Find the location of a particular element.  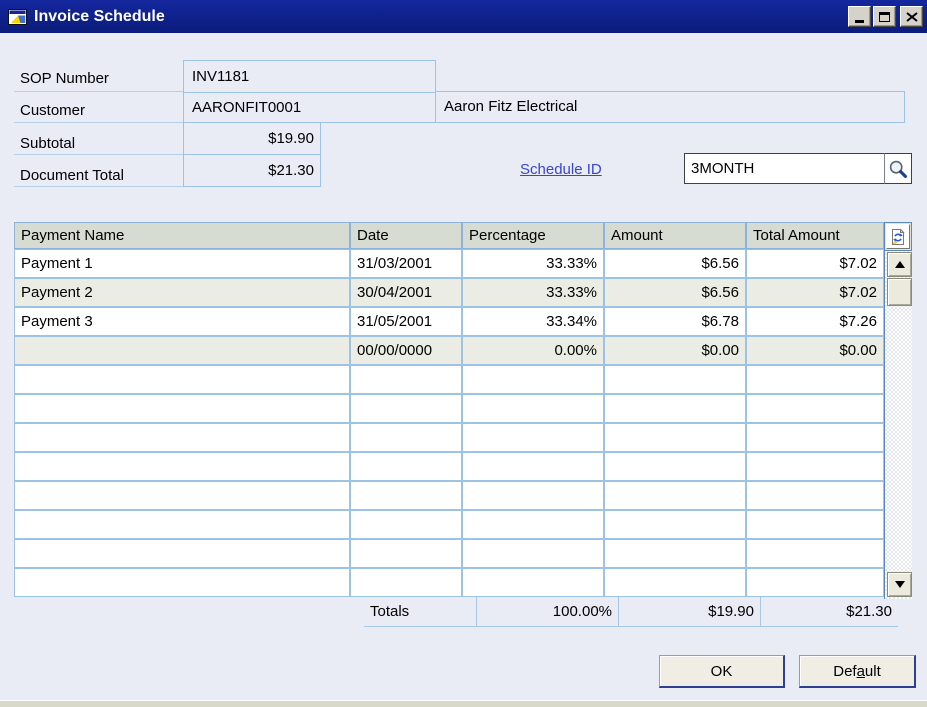

totals-amount: $19.90 is located at coordinates (689, 612).